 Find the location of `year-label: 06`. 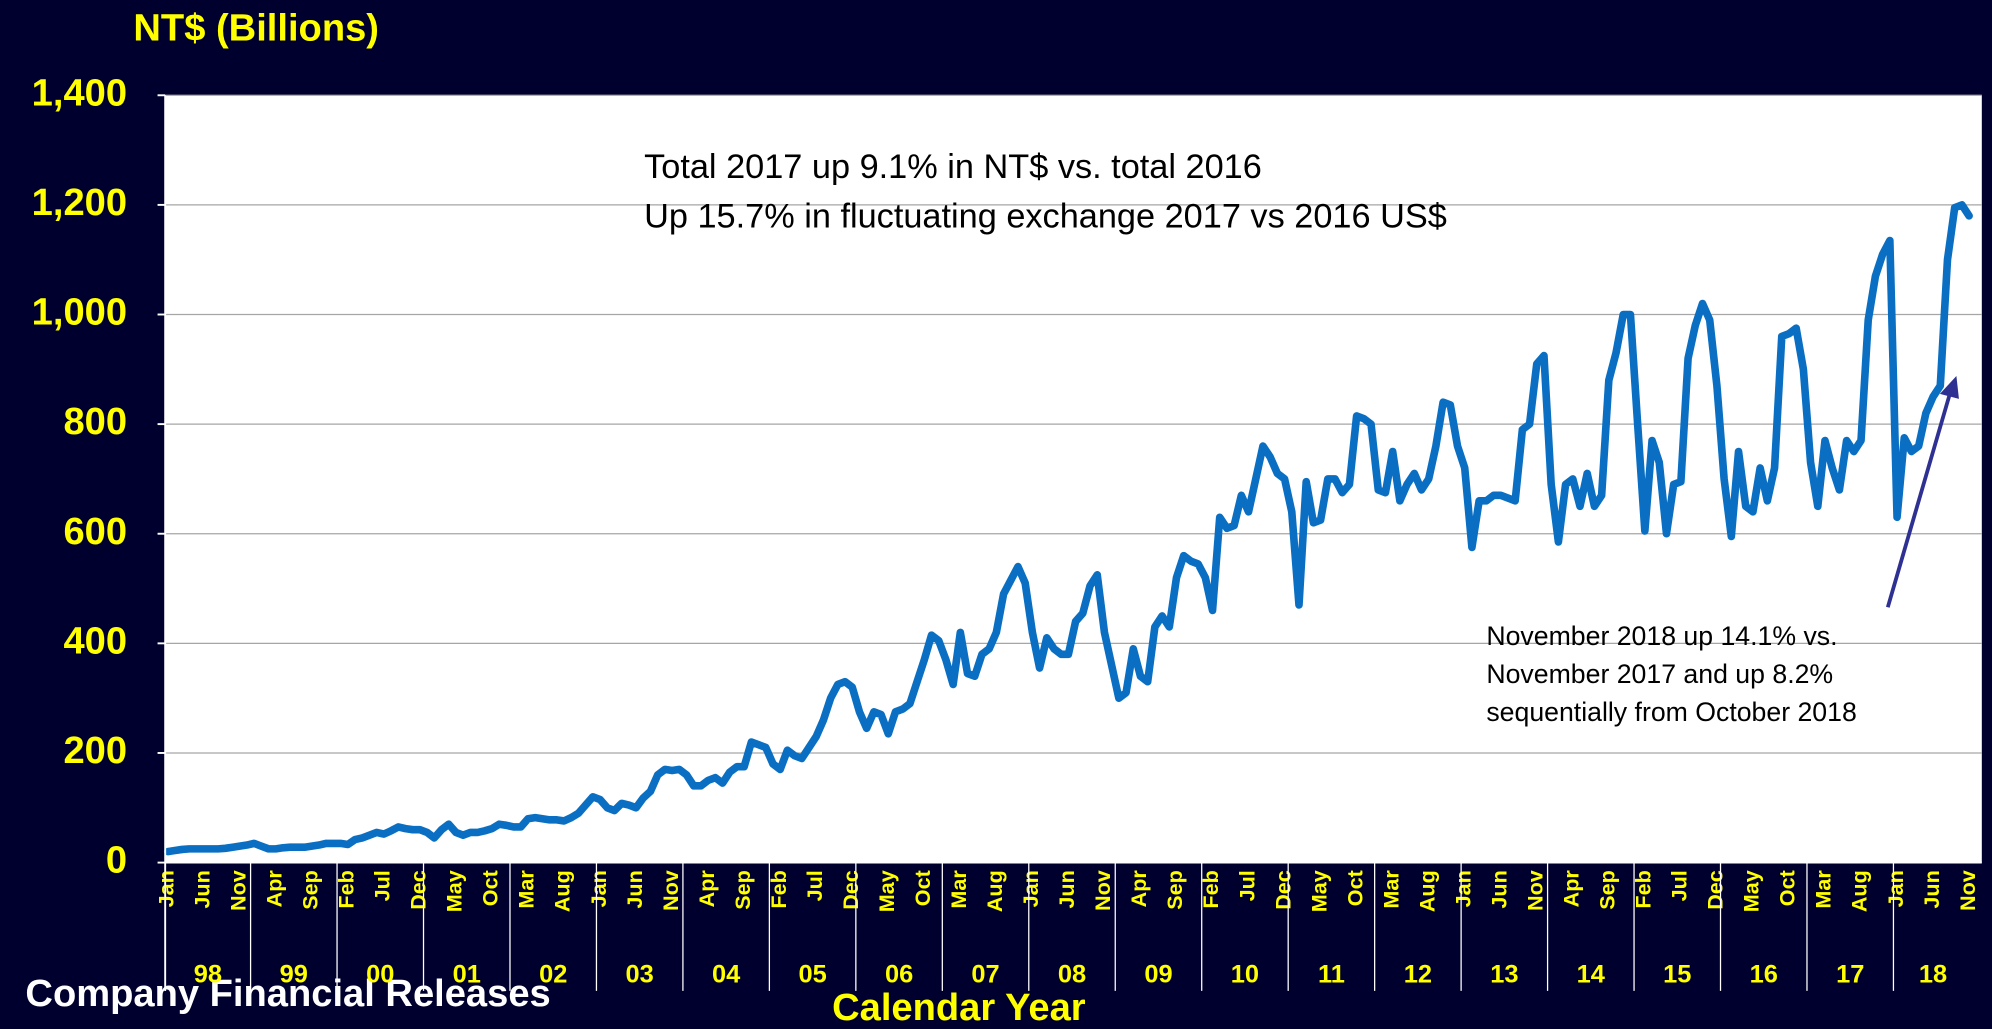

year-label: 06 is located at coordinates (899, 974).